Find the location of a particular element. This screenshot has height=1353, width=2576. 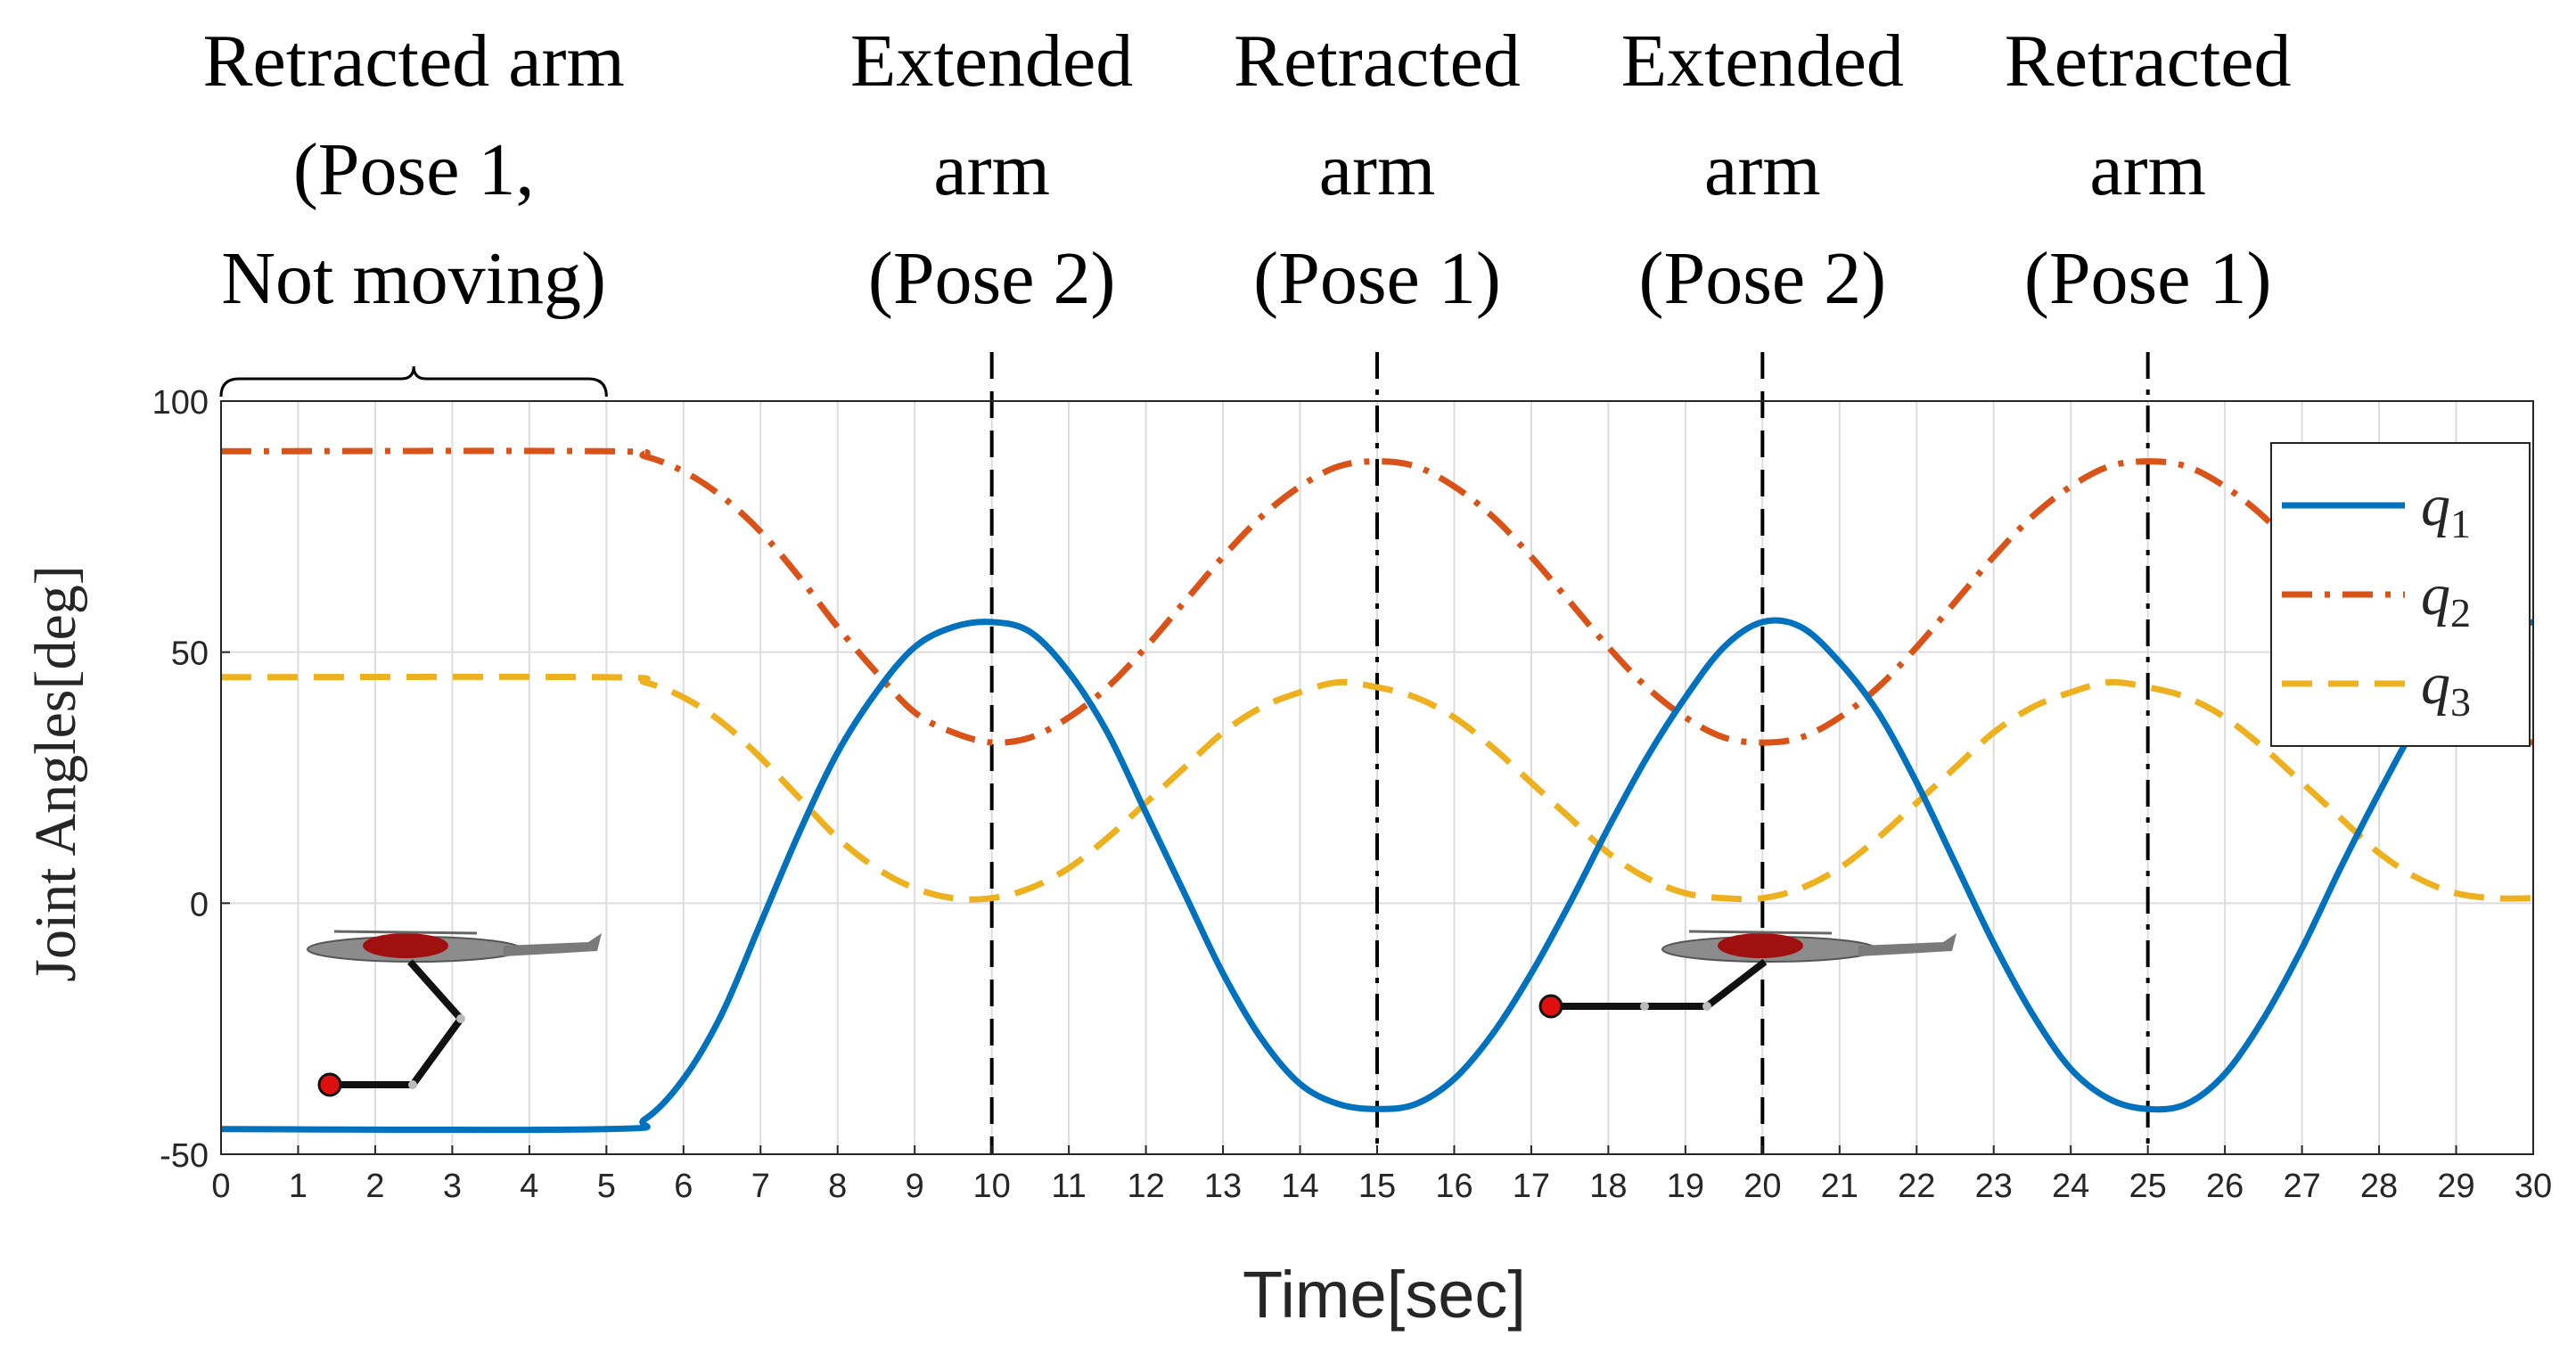

x-tick-label: 8 is located at coordinates (837, 1186).